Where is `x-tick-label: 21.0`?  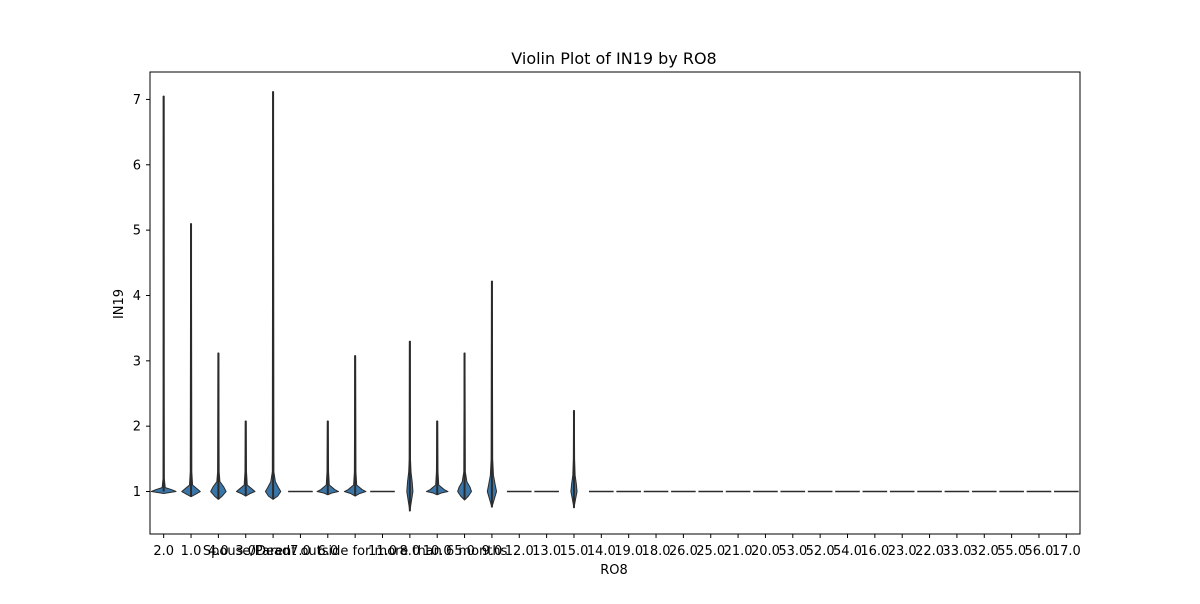 x-tick-label: 21.0 is located at coordinates (738, 551).